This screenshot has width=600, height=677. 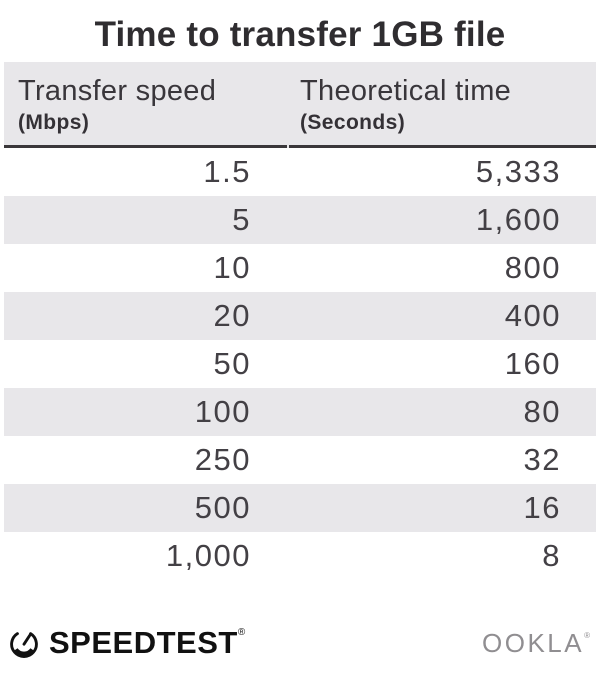 What do you see at coordinates (300, 34) in the screenshot?
I see `page-title: Time to transfer 1GB file` at bounding box center [300, 34].